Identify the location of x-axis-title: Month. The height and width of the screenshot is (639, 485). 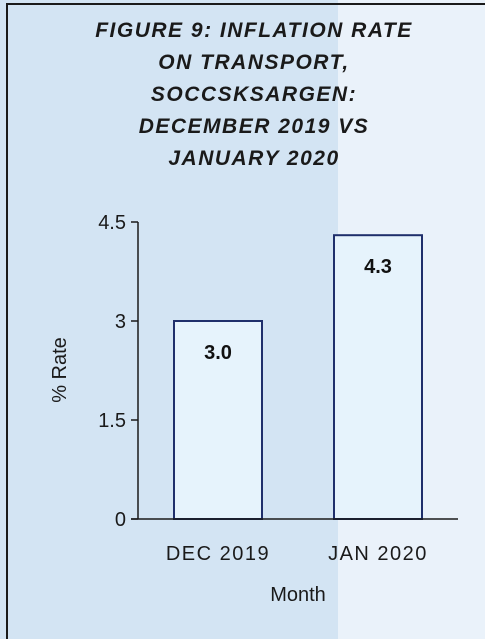
(298, 595).